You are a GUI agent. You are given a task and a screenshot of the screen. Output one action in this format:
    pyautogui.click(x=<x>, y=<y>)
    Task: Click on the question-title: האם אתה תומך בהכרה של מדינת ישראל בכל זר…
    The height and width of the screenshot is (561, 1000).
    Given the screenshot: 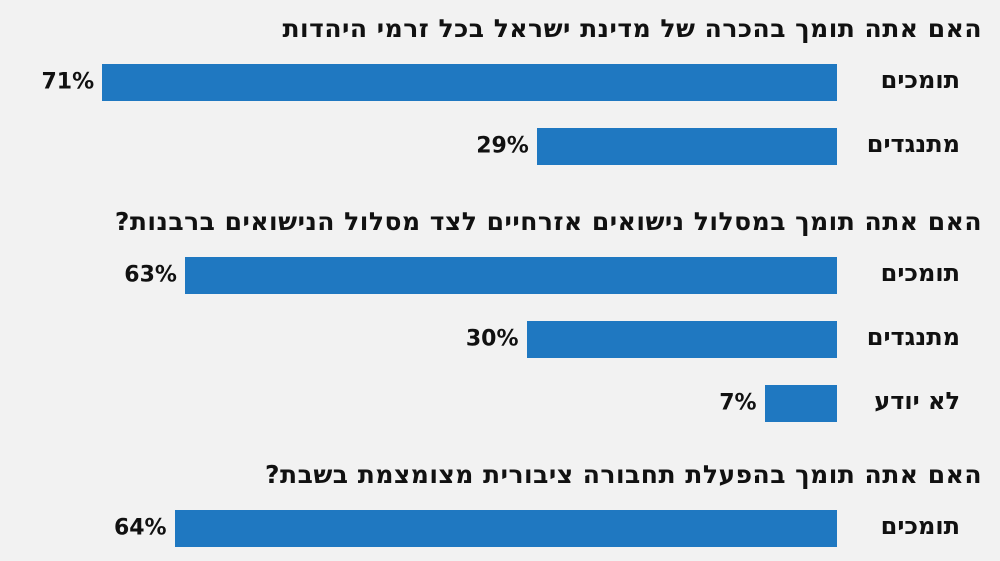 What is the action you would take?
    pyautogui.click(x=632, y=28)
    